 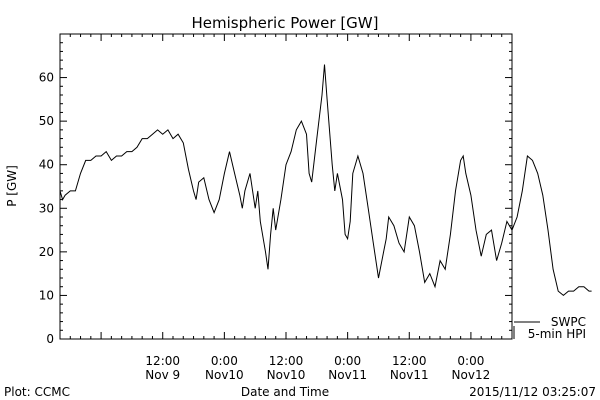 I want to click on y-tick-label: 0, so click(x=50, y=339).